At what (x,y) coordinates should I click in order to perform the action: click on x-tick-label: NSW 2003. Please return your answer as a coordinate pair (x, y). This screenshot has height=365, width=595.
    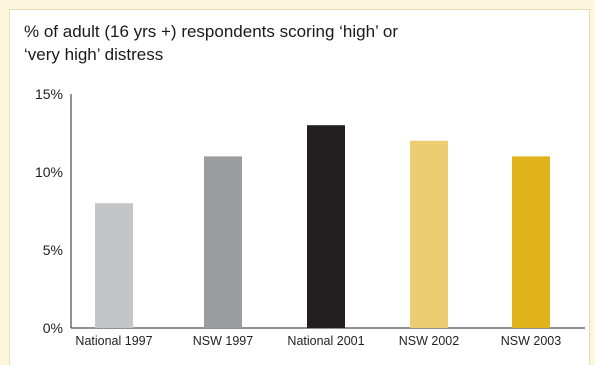
    Looking at the image, I should click on (531, 341).